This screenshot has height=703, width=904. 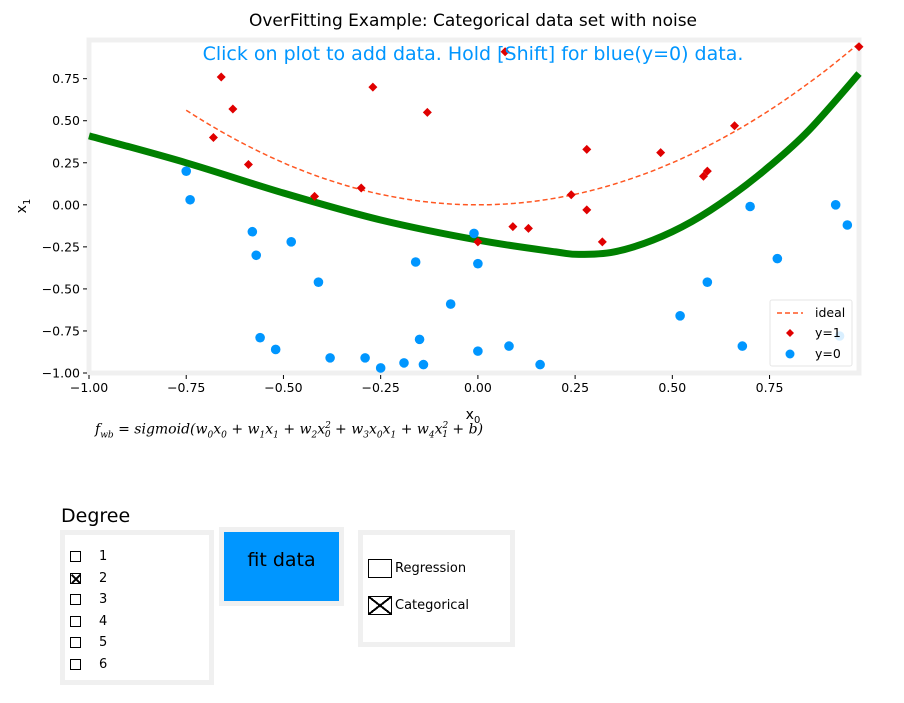 What do you see at coordinates (321, 429) in the screenshot?
I see `formula-x2: x` at bounding box center [321, 429].